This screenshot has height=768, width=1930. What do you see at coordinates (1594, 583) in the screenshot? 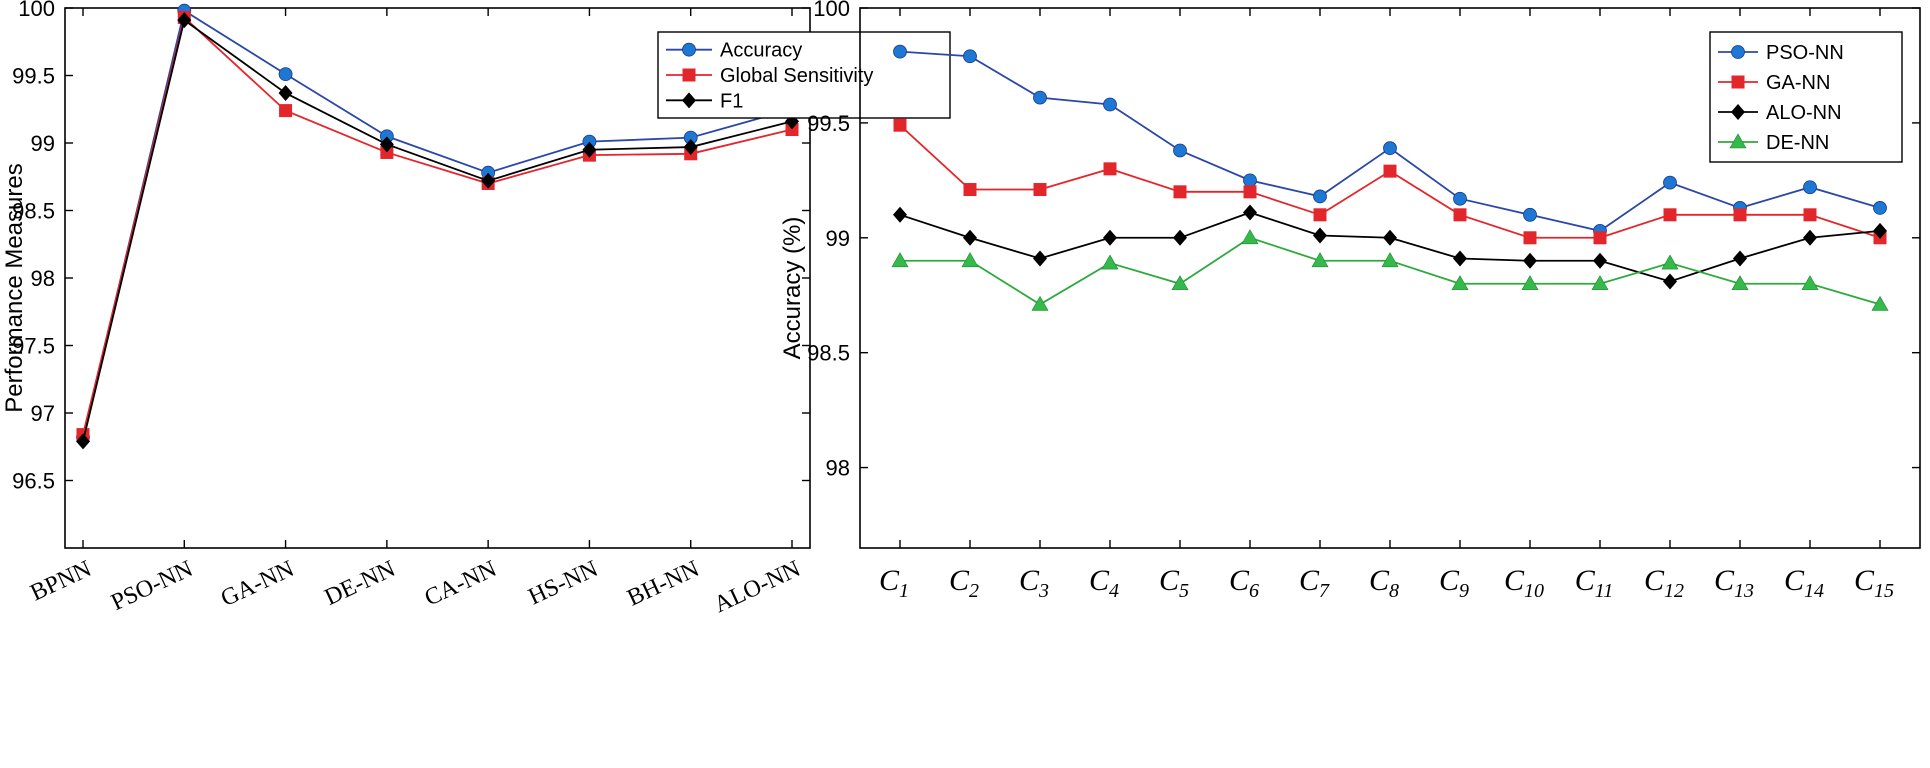
I see `x-tick-label: C11` at bounding box center [1594, 583].